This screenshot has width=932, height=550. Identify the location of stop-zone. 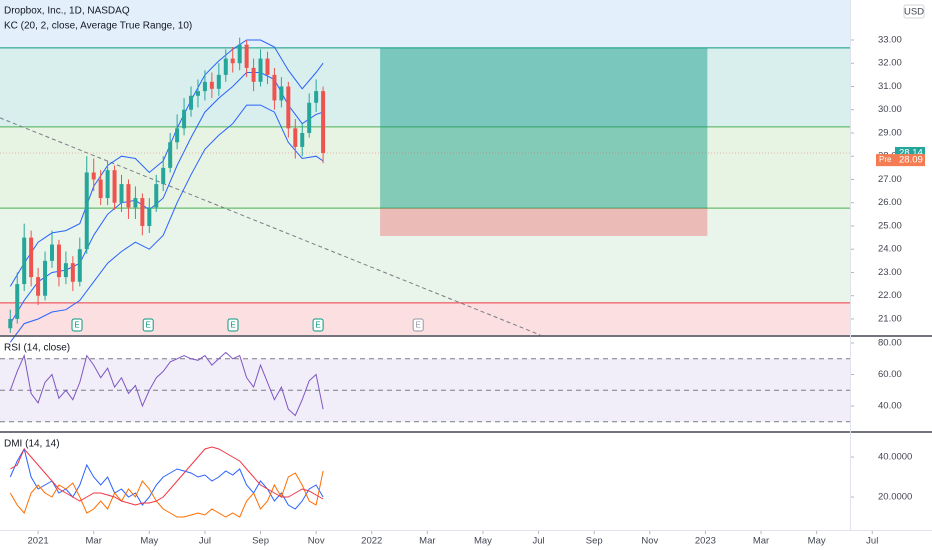
(544, 222).